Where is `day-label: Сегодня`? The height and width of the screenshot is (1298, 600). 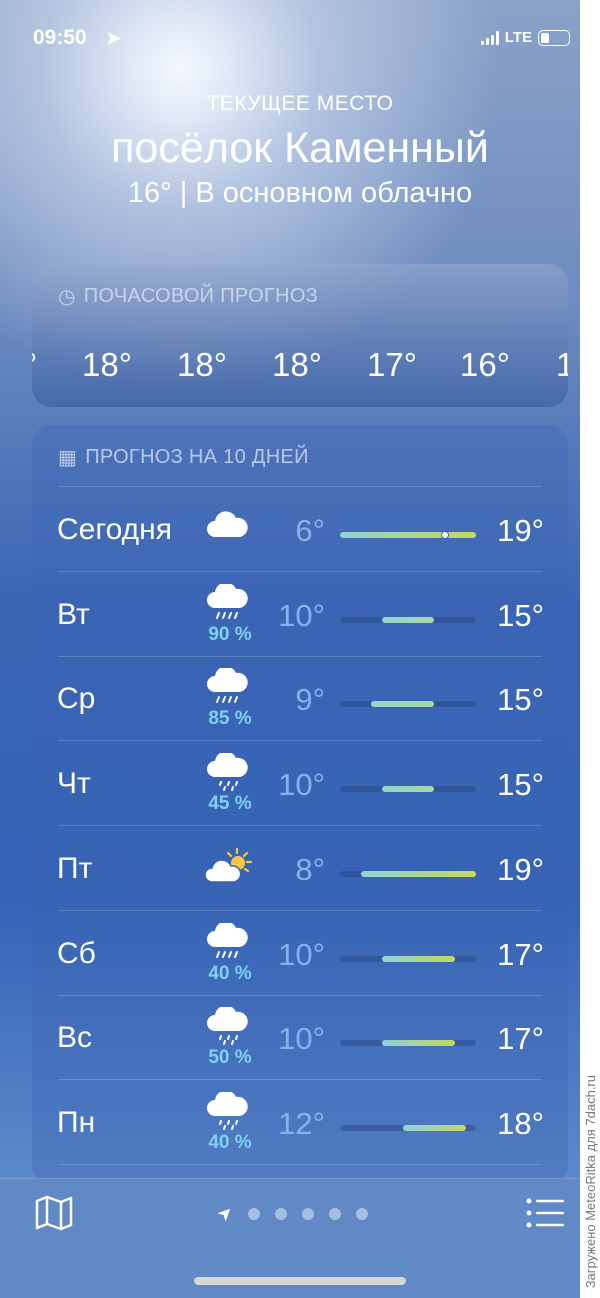
day-label: Сегодня is located at coordinates (114, 529).